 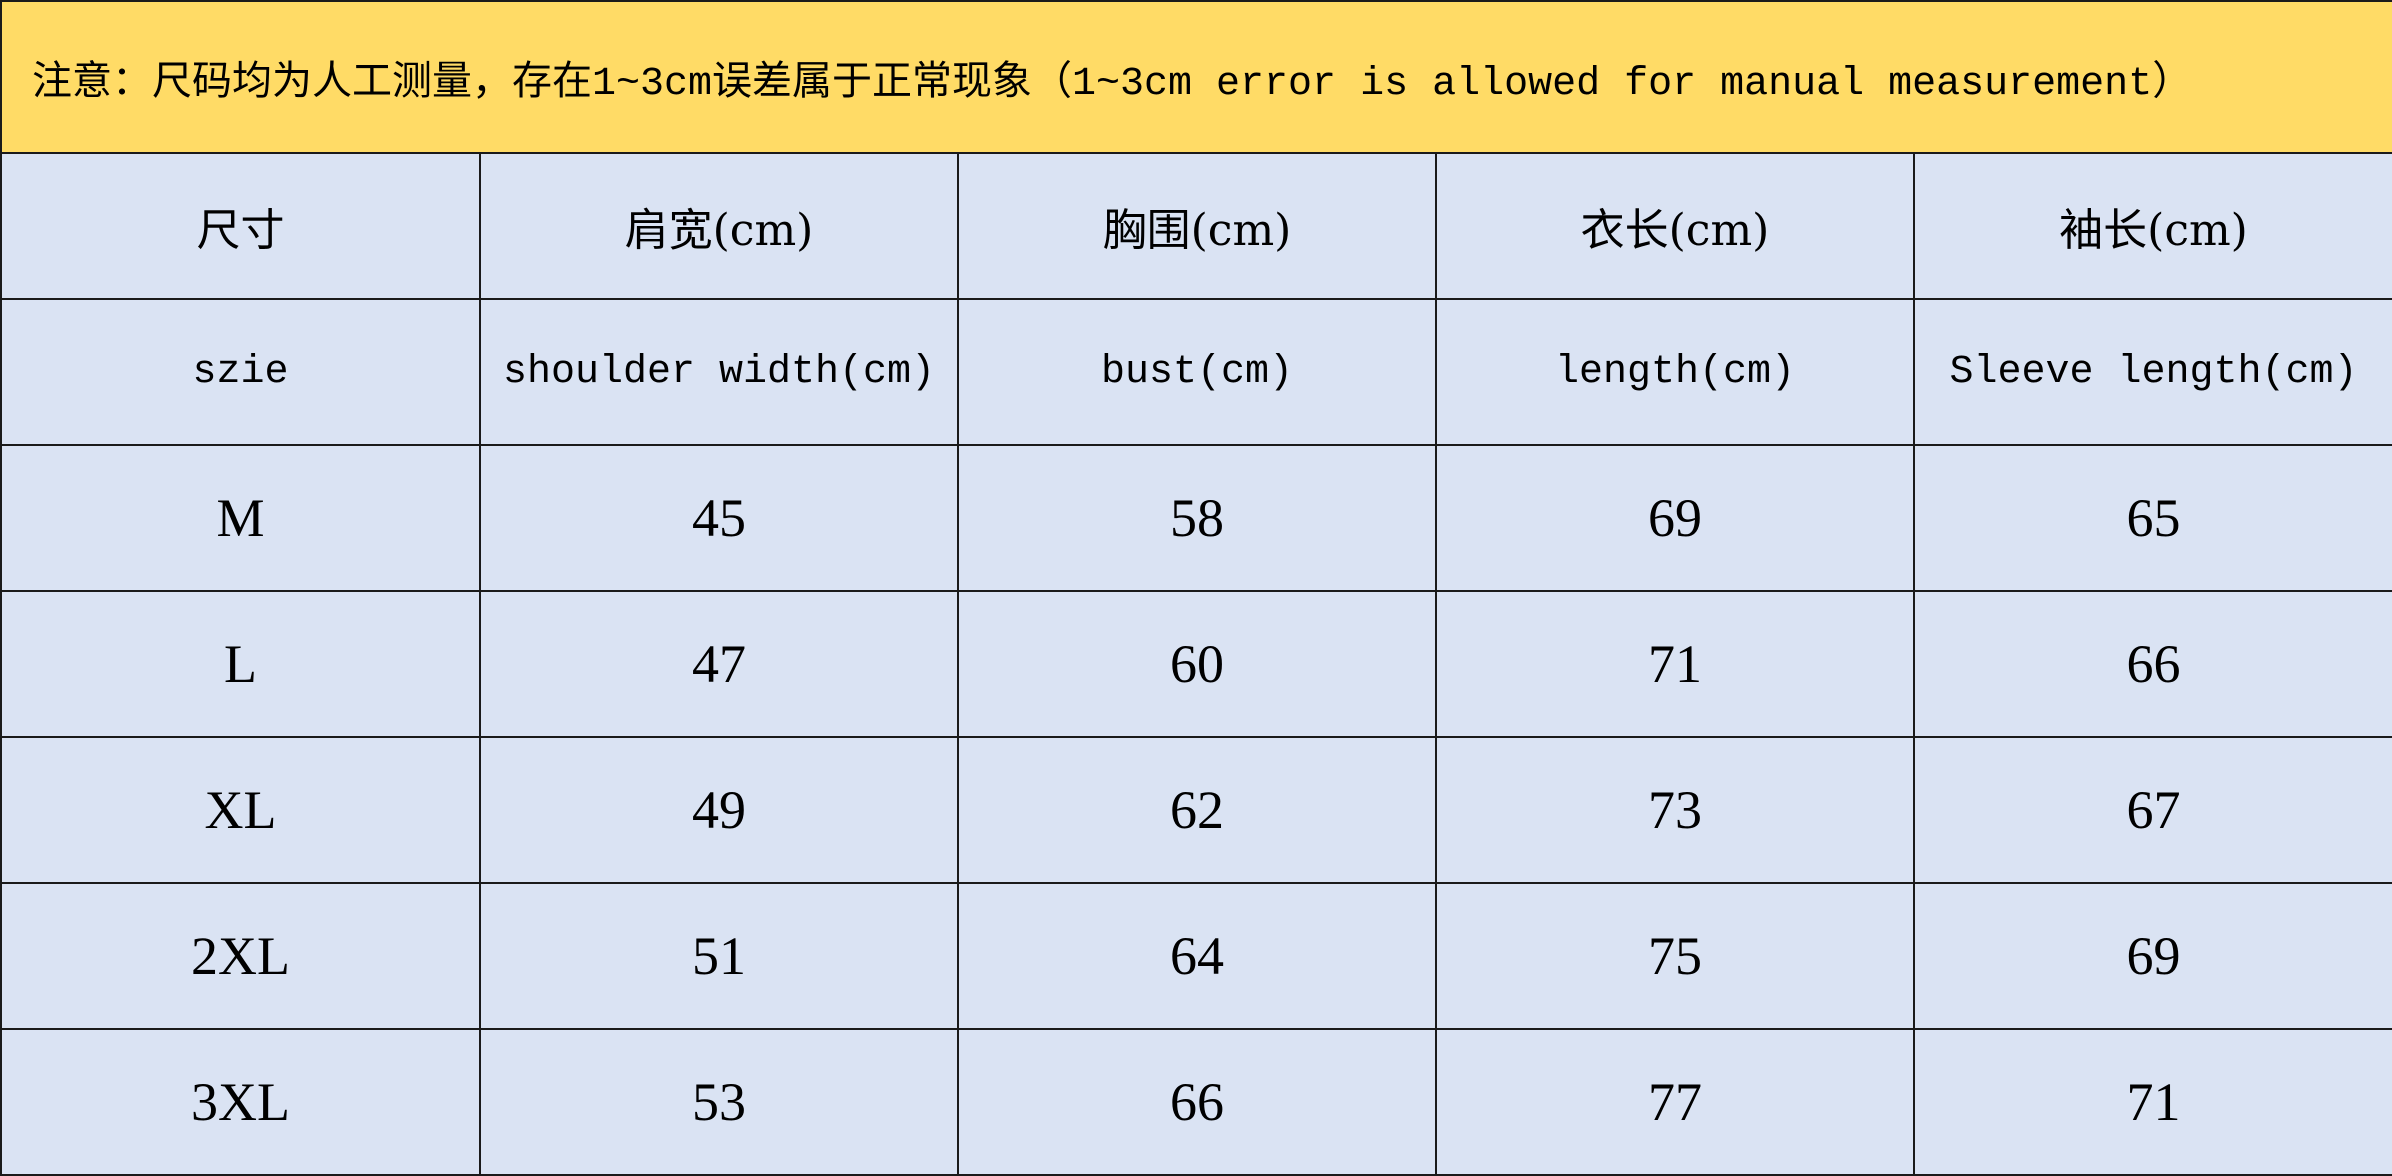 What do you see at coordinates (240, 226) in the screenshot?
I see `header-size: 尺寸` at bounding box center [240, 226].